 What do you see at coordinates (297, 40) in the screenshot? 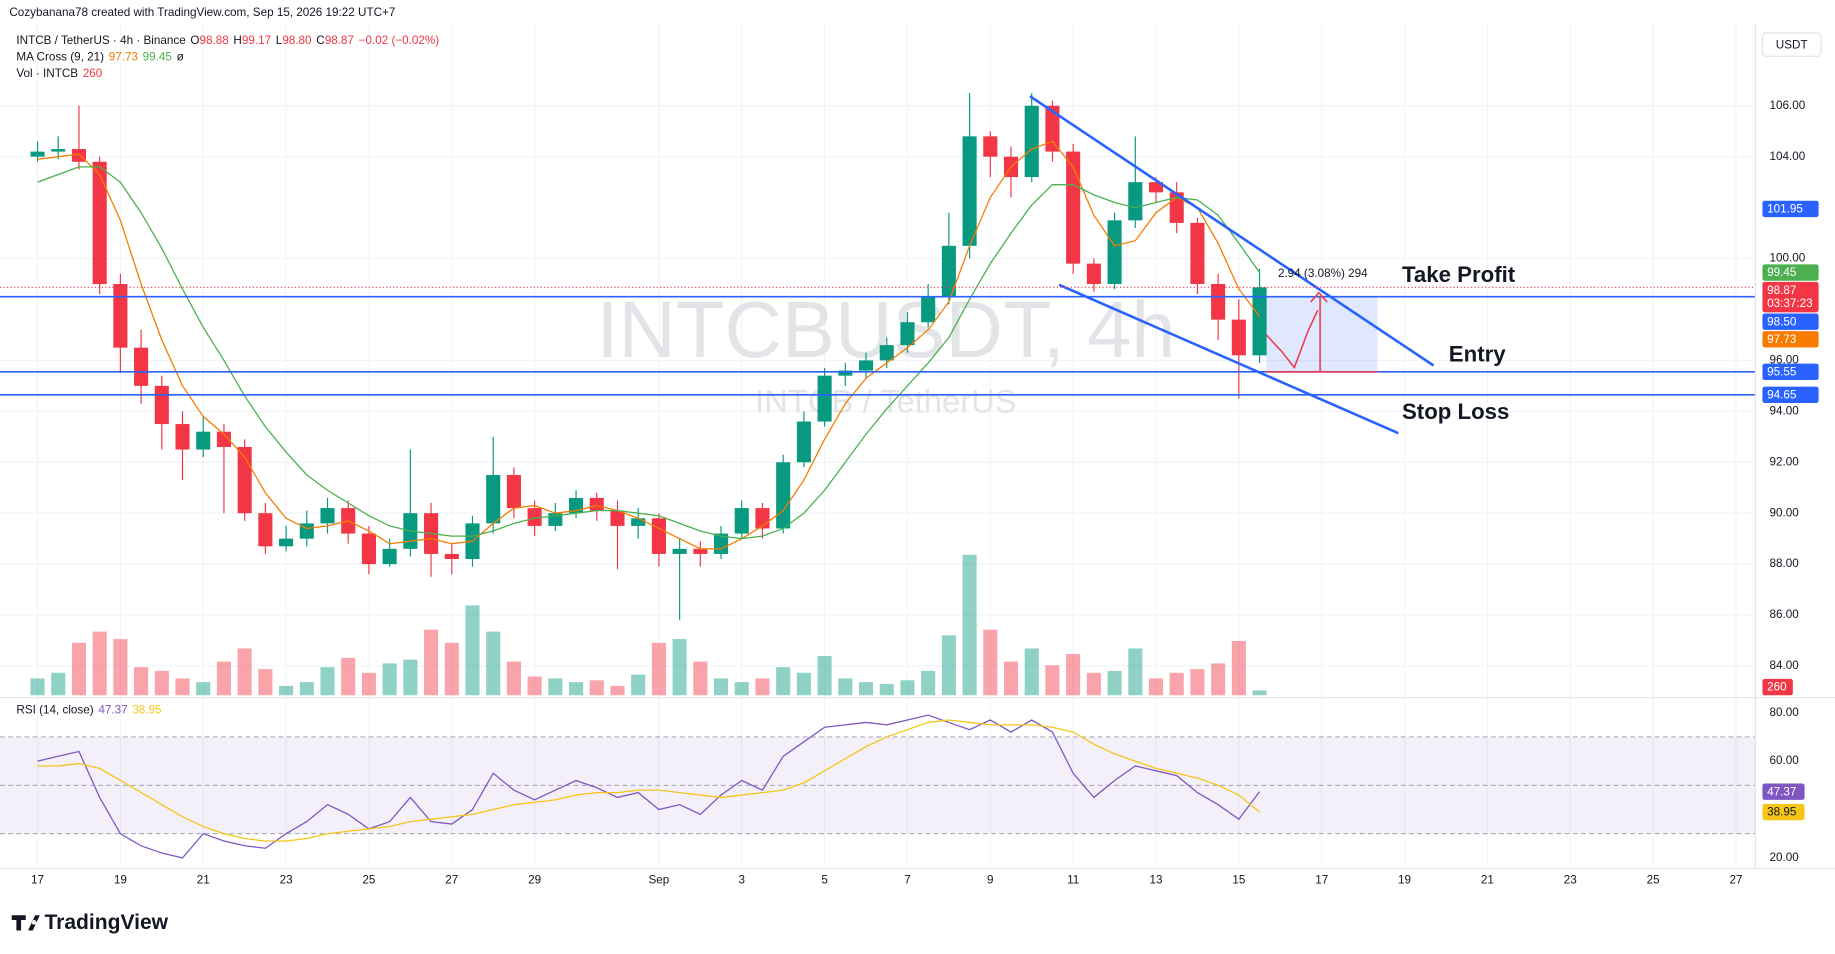
I see `legend-value: 98.80` at bounding box center [297, 40].